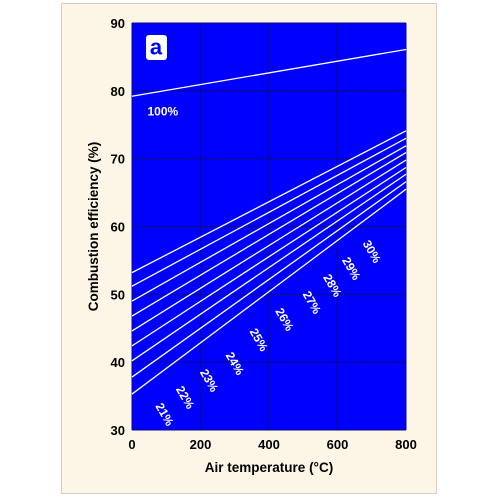 The image size is (500, 499). I want to click on series-line, so click(269, 72).